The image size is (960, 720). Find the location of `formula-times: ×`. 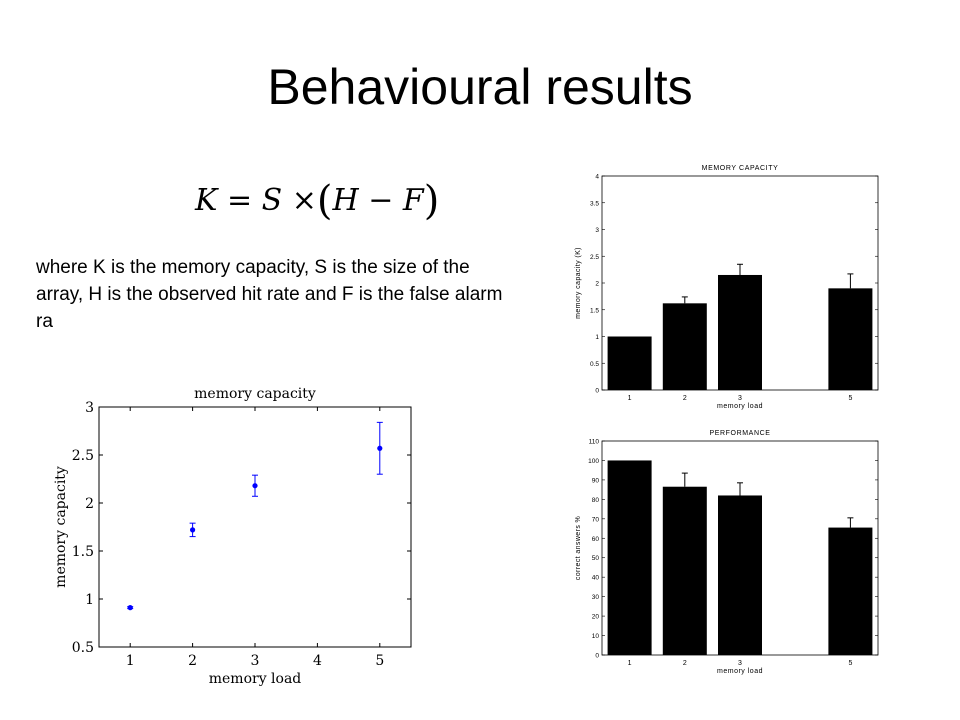

formula-times: × is located at coordinates (304, 200).